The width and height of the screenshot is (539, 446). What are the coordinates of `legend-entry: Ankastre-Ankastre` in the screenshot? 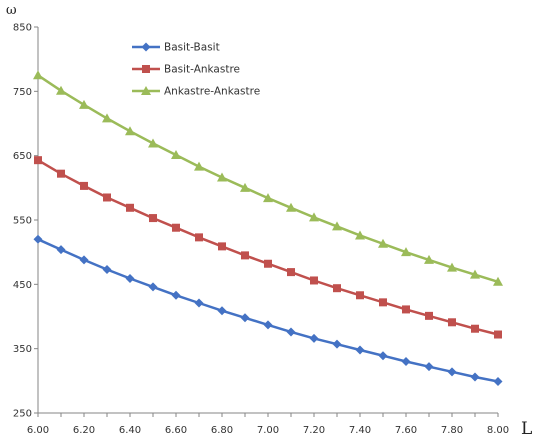 It's located at (196, 92).